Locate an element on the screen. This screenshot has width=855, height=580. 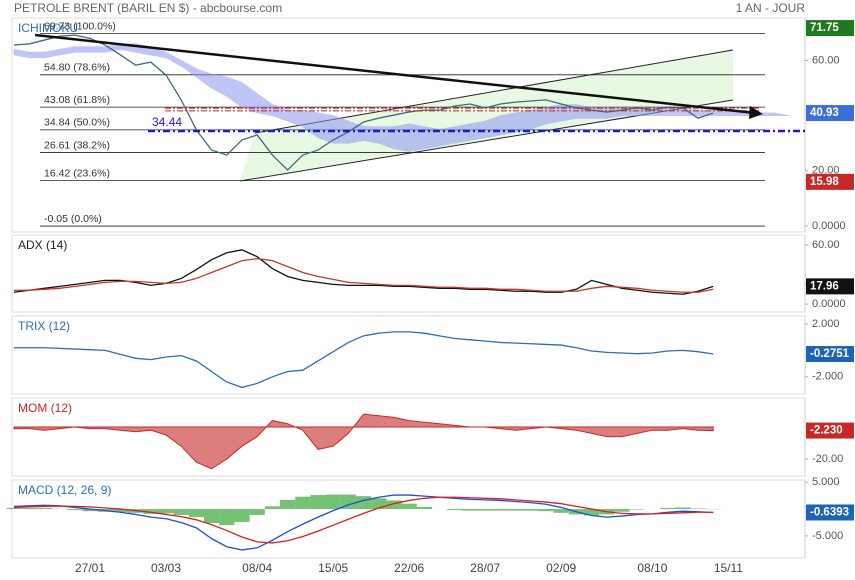
y-tick-label: 20.00 is located at coordinates (826, 171).